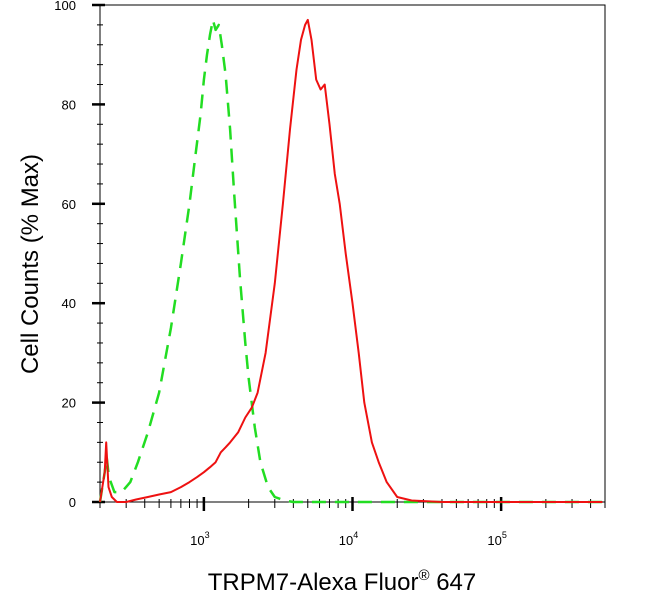 This screenshot has height=600, width=650. I want to click on y-axis-title: Cell Counts (% Max), so click(30, 264).